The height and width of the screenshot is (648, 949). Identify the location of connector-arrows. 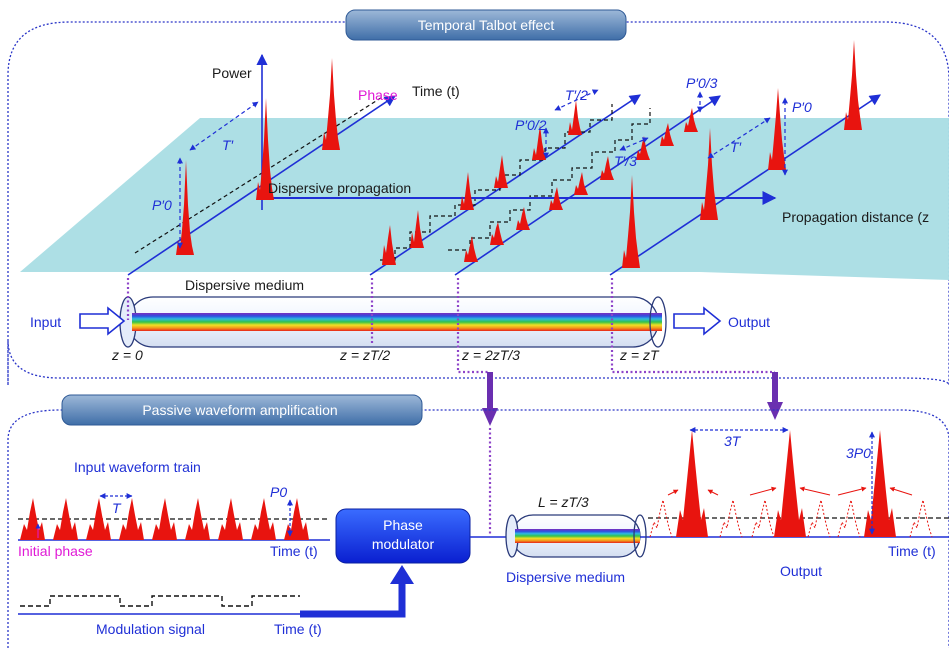
(632, 454).